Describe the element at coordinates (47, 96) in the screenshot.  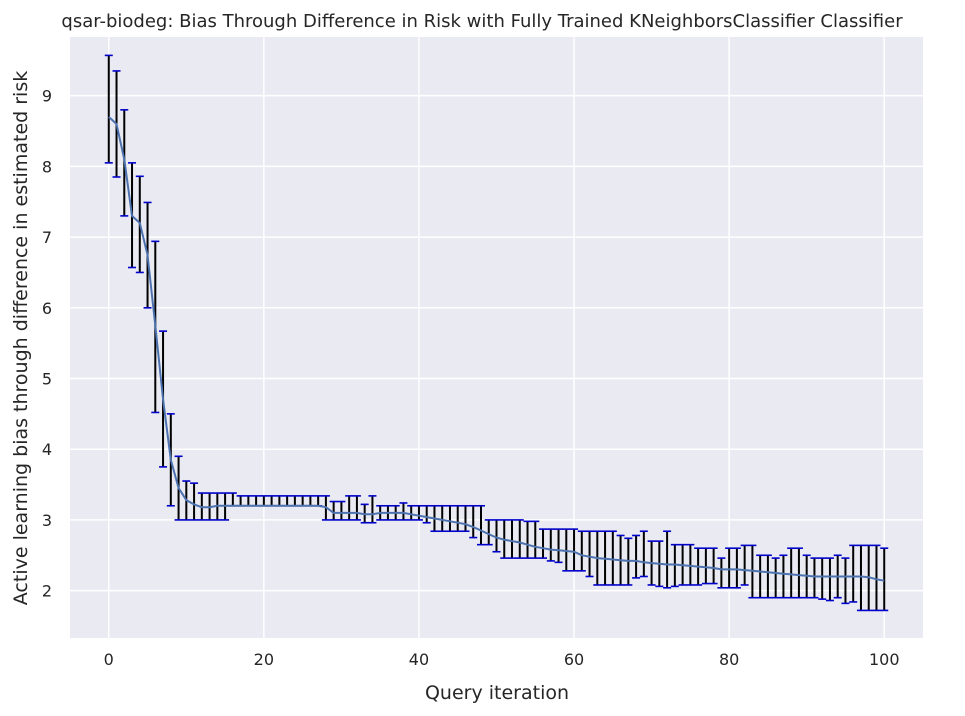
I see `y-tick-label: 9` at that location.